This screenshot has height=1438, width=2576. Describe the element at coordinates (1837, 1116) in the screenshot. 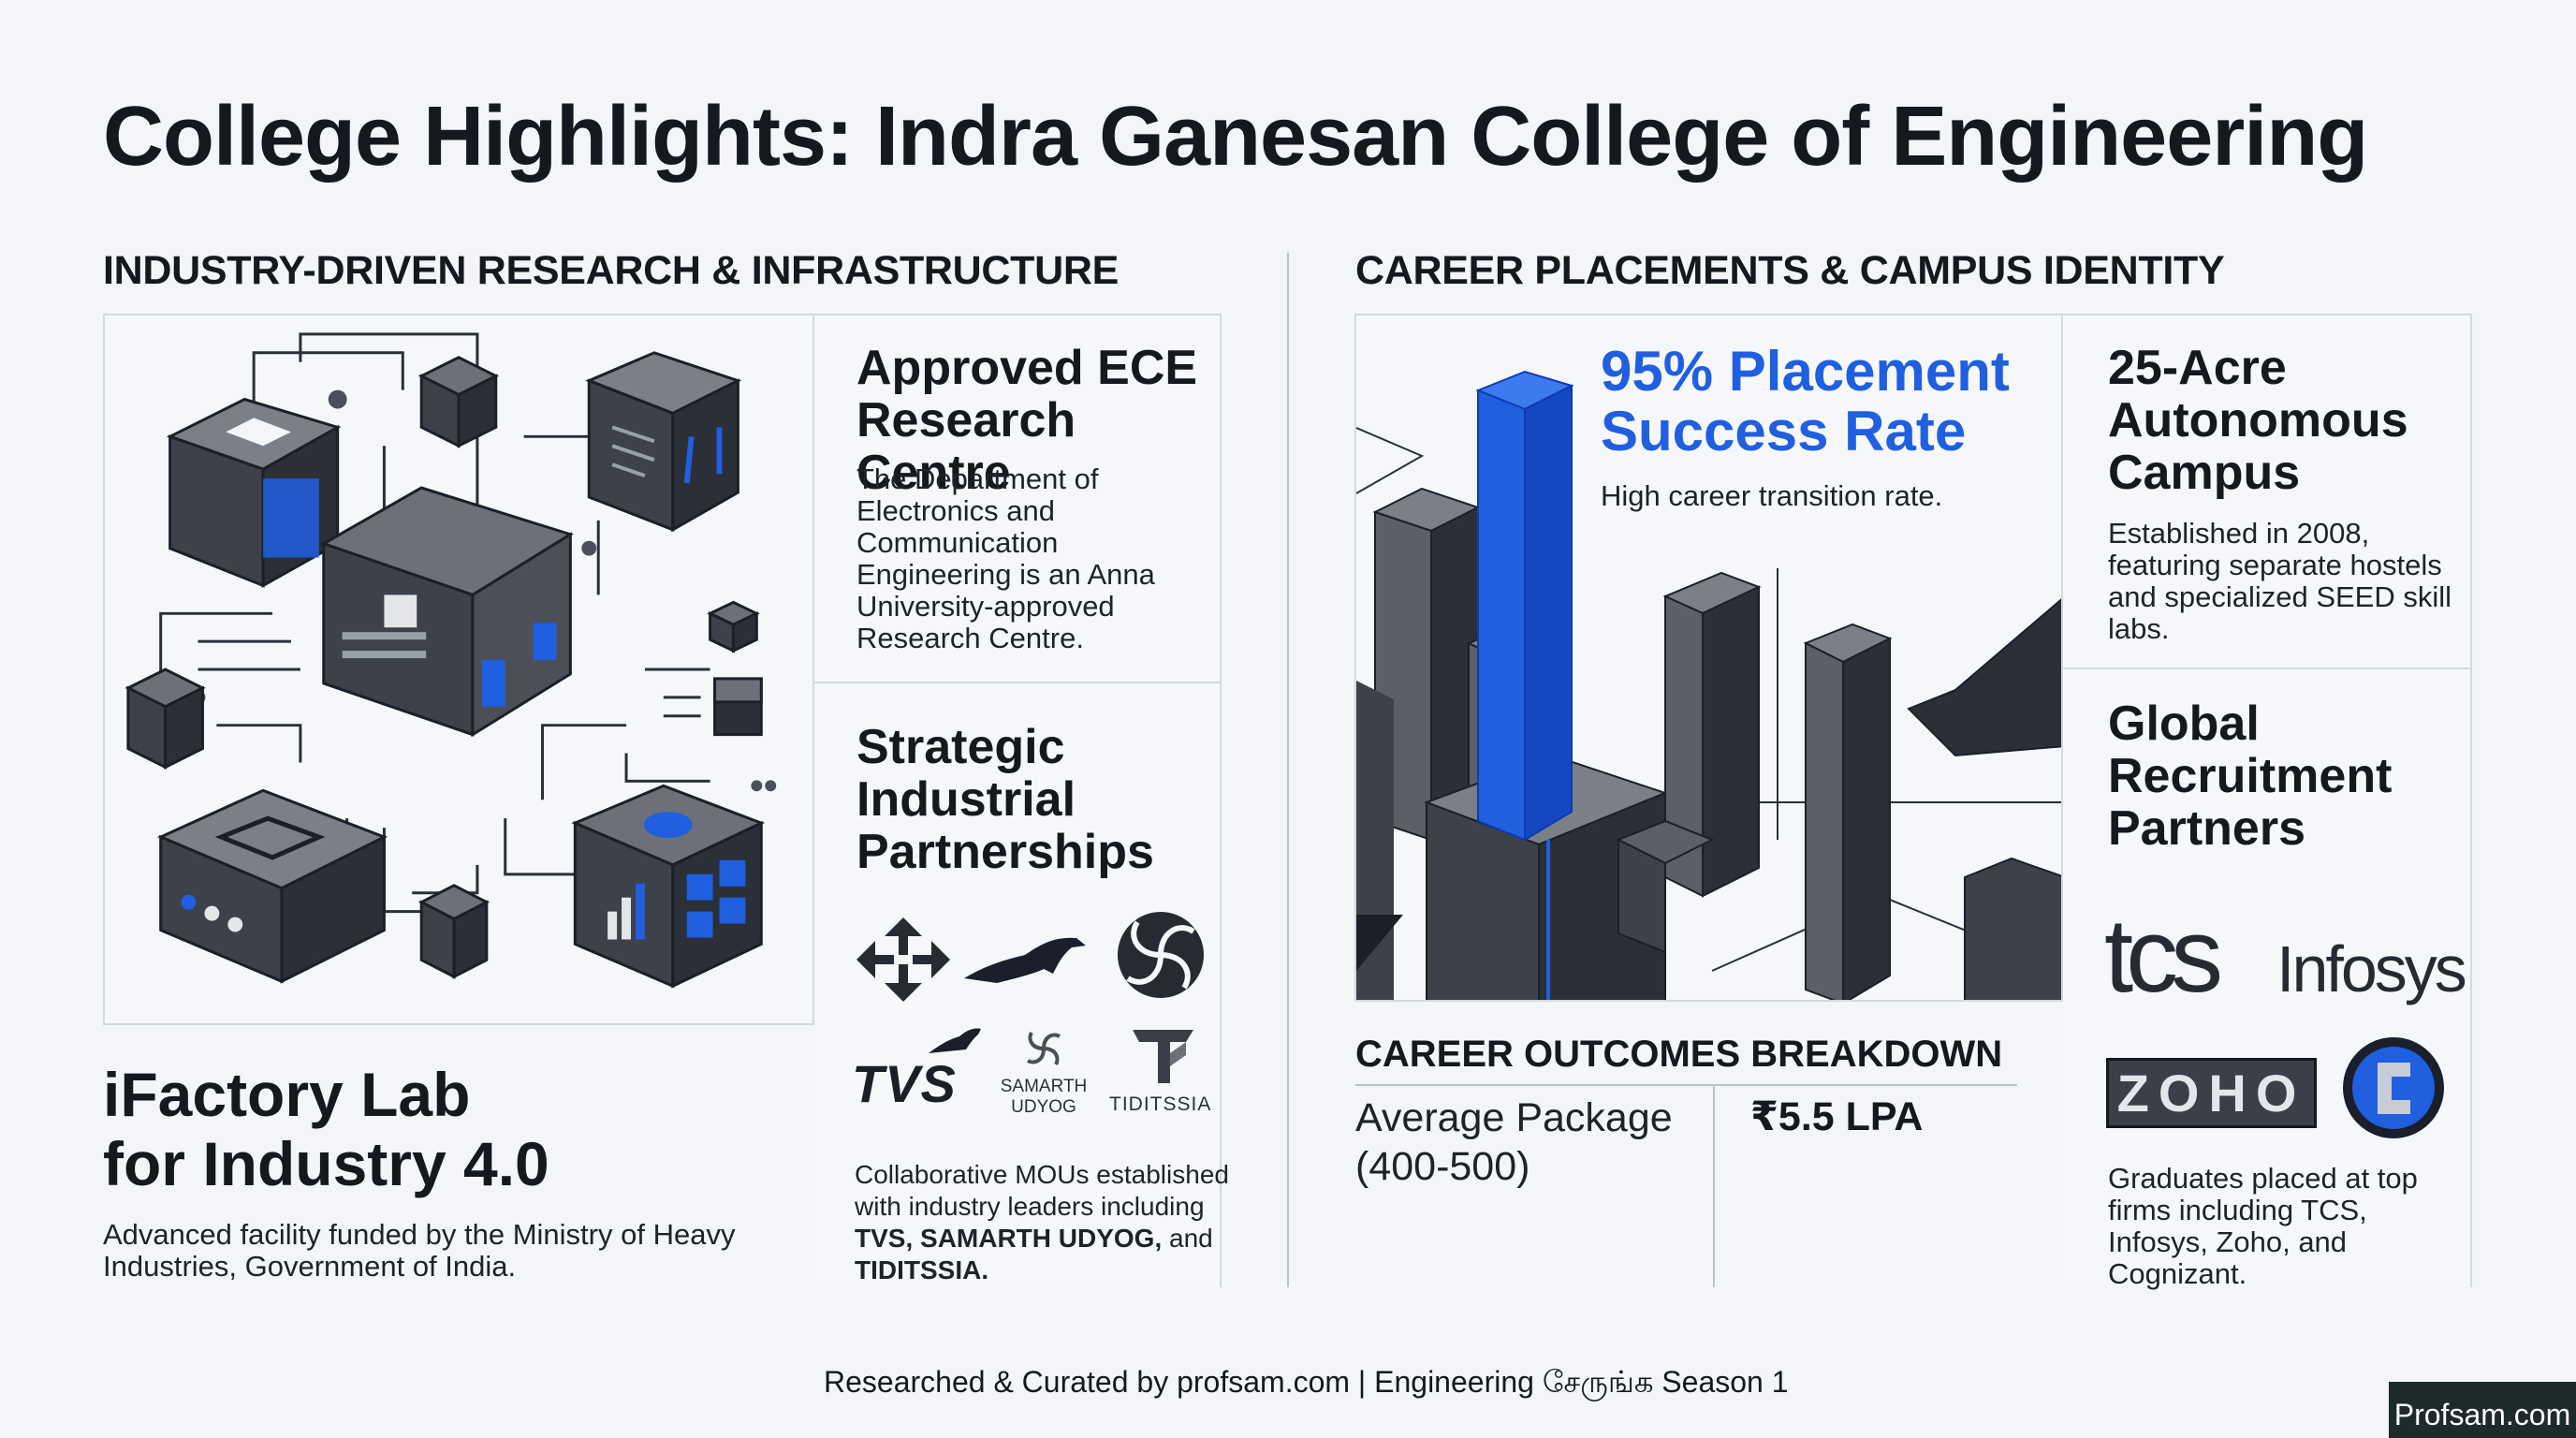

I see `outcomes-value: ₹5.5 LPA` at that location.